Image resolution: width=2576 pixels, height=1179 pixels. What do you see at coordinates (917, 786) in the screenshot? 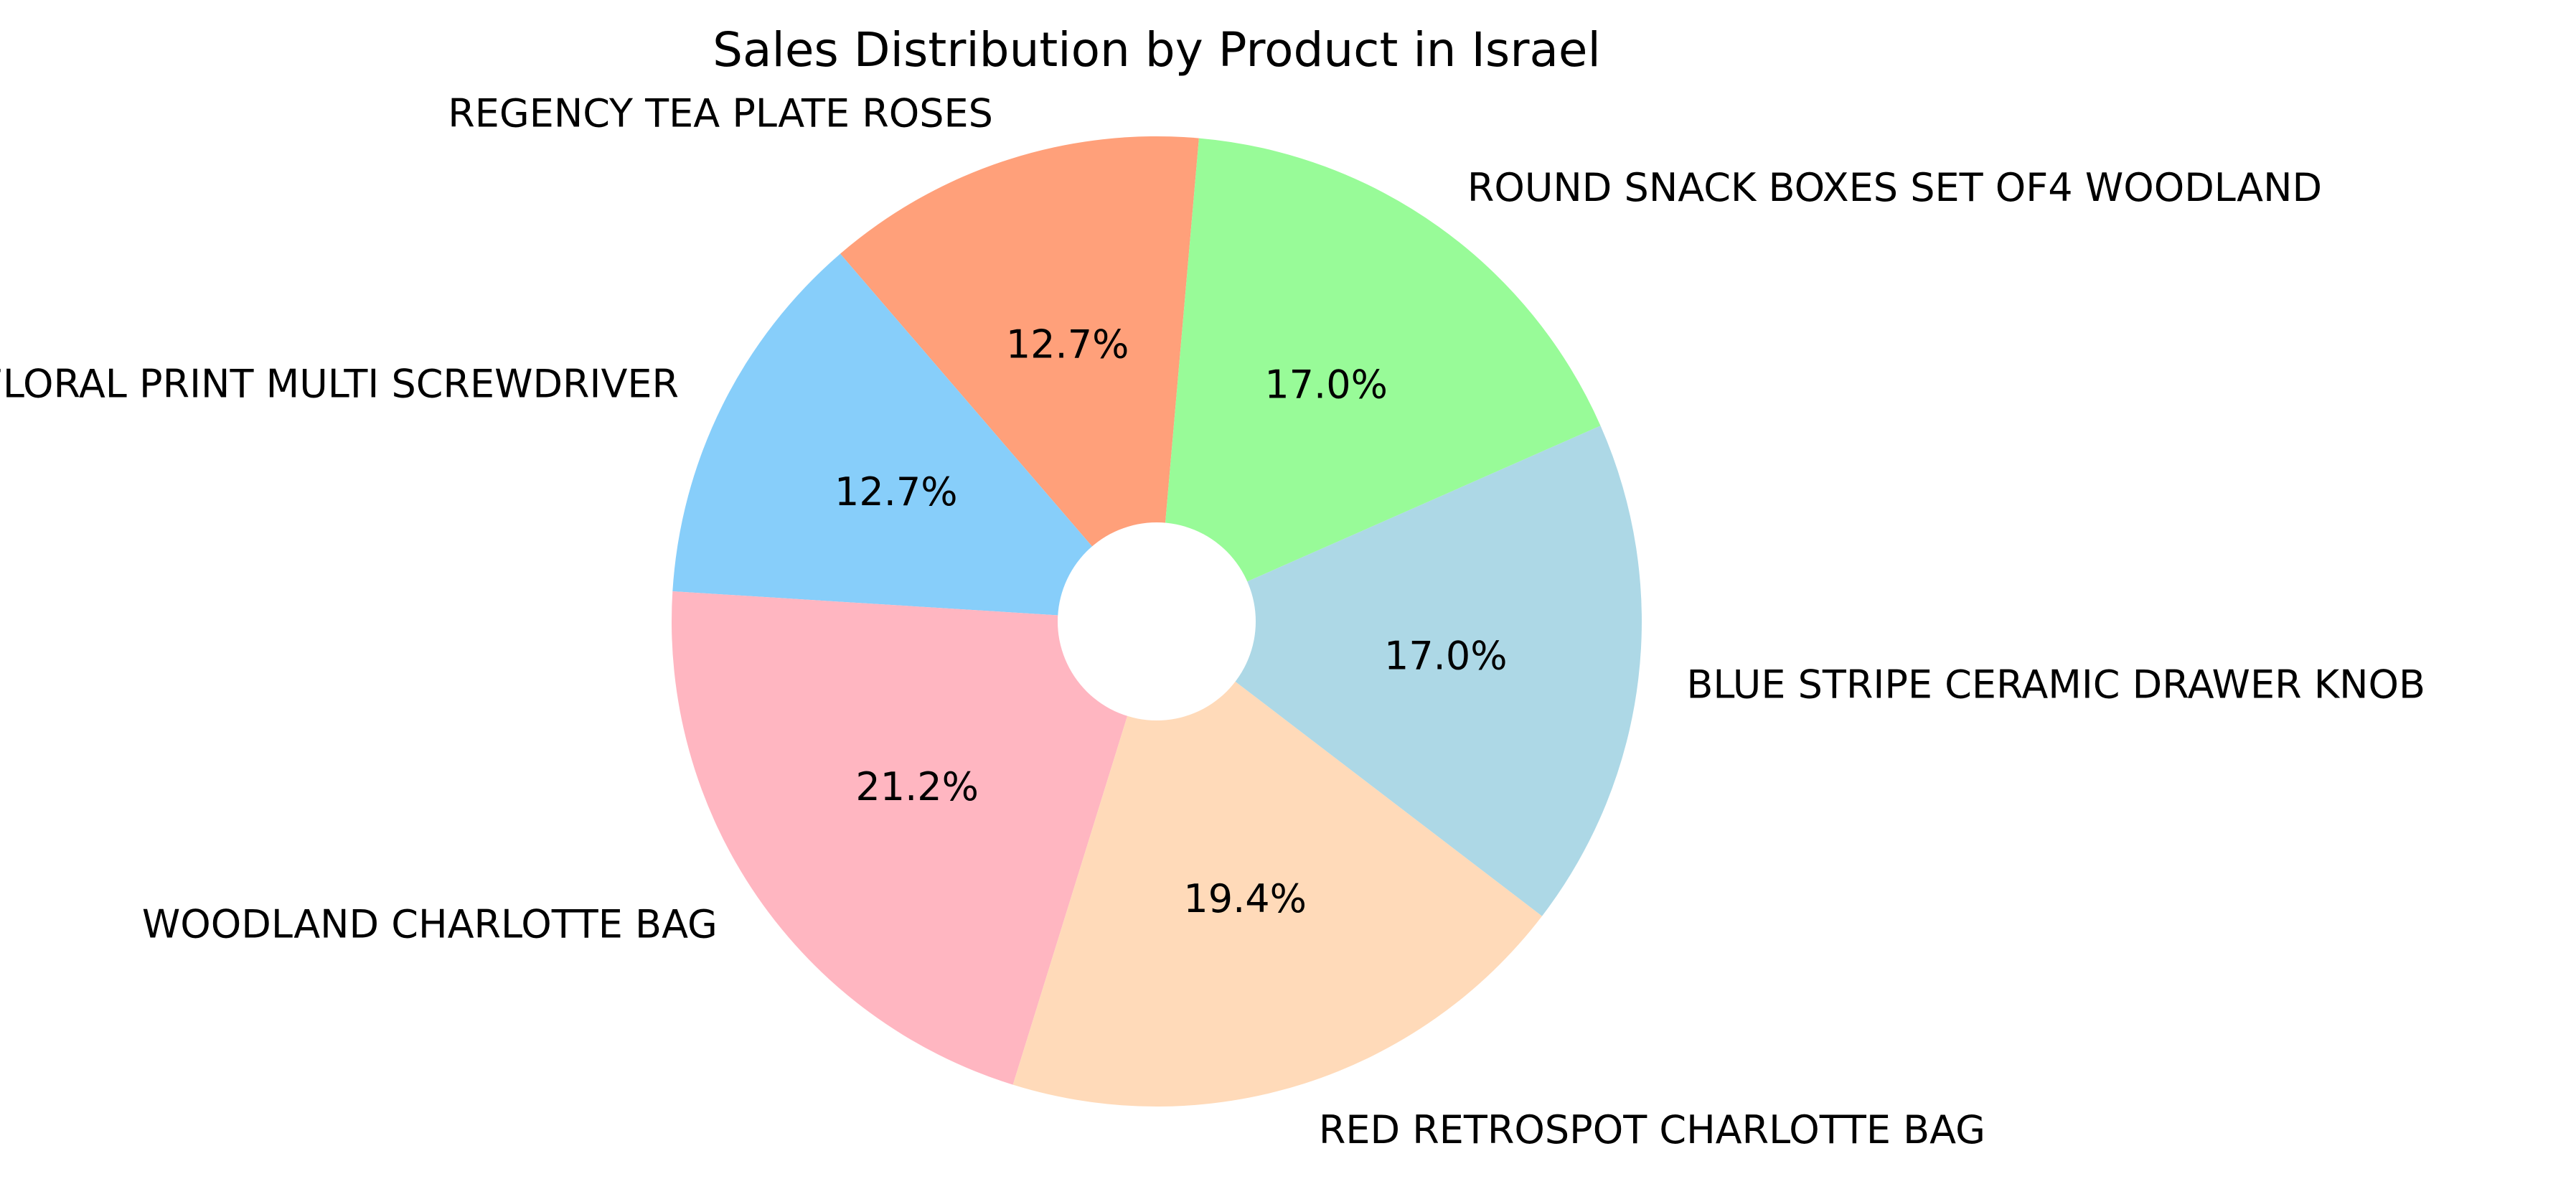
I see `percent-label-woodland-charlotte-bag: 21.2%` at bounding box center [917, 786].